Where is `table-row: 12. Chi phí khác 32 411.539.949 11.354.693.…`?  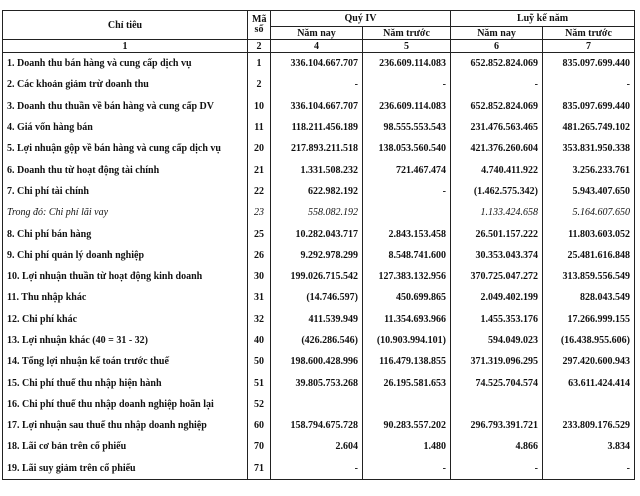
table-row: 12. Chi phí khác 32 411.539.949 11.354.693.… is located at coordinates (319, 319).